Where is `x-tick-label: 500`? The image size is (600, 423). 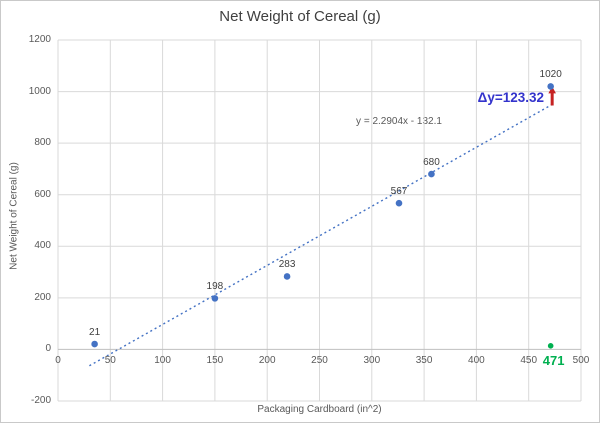
x-tick-label: 500 is located at coordinates (581, 360).